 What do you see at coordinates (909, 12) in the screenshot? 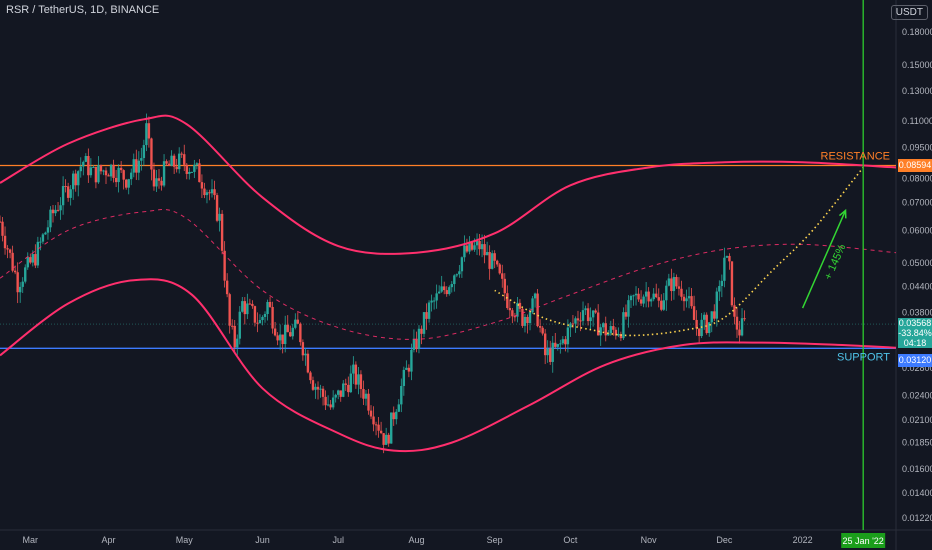
I see `currency-button: USDT` at bounding box center [909, 12].